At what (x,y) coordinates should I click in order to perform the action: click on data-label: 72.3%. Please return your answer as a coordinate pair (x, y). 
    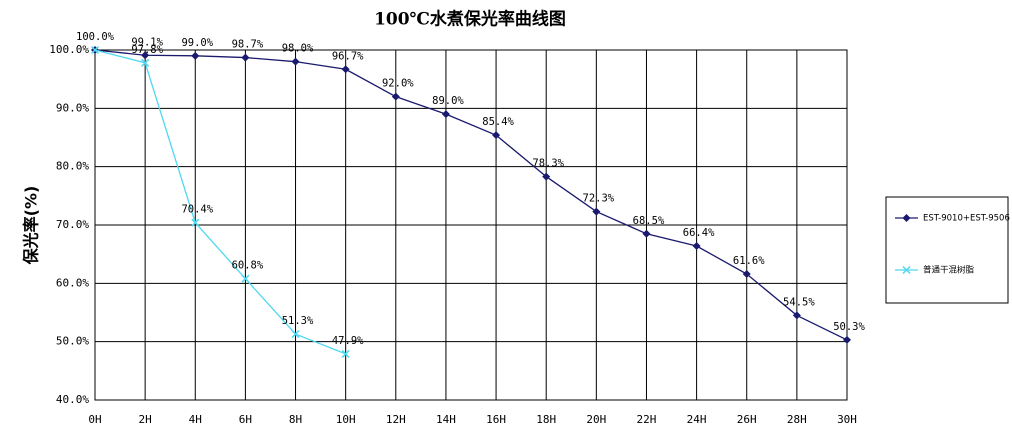
    Looking at the image, I should click on (599, 199).